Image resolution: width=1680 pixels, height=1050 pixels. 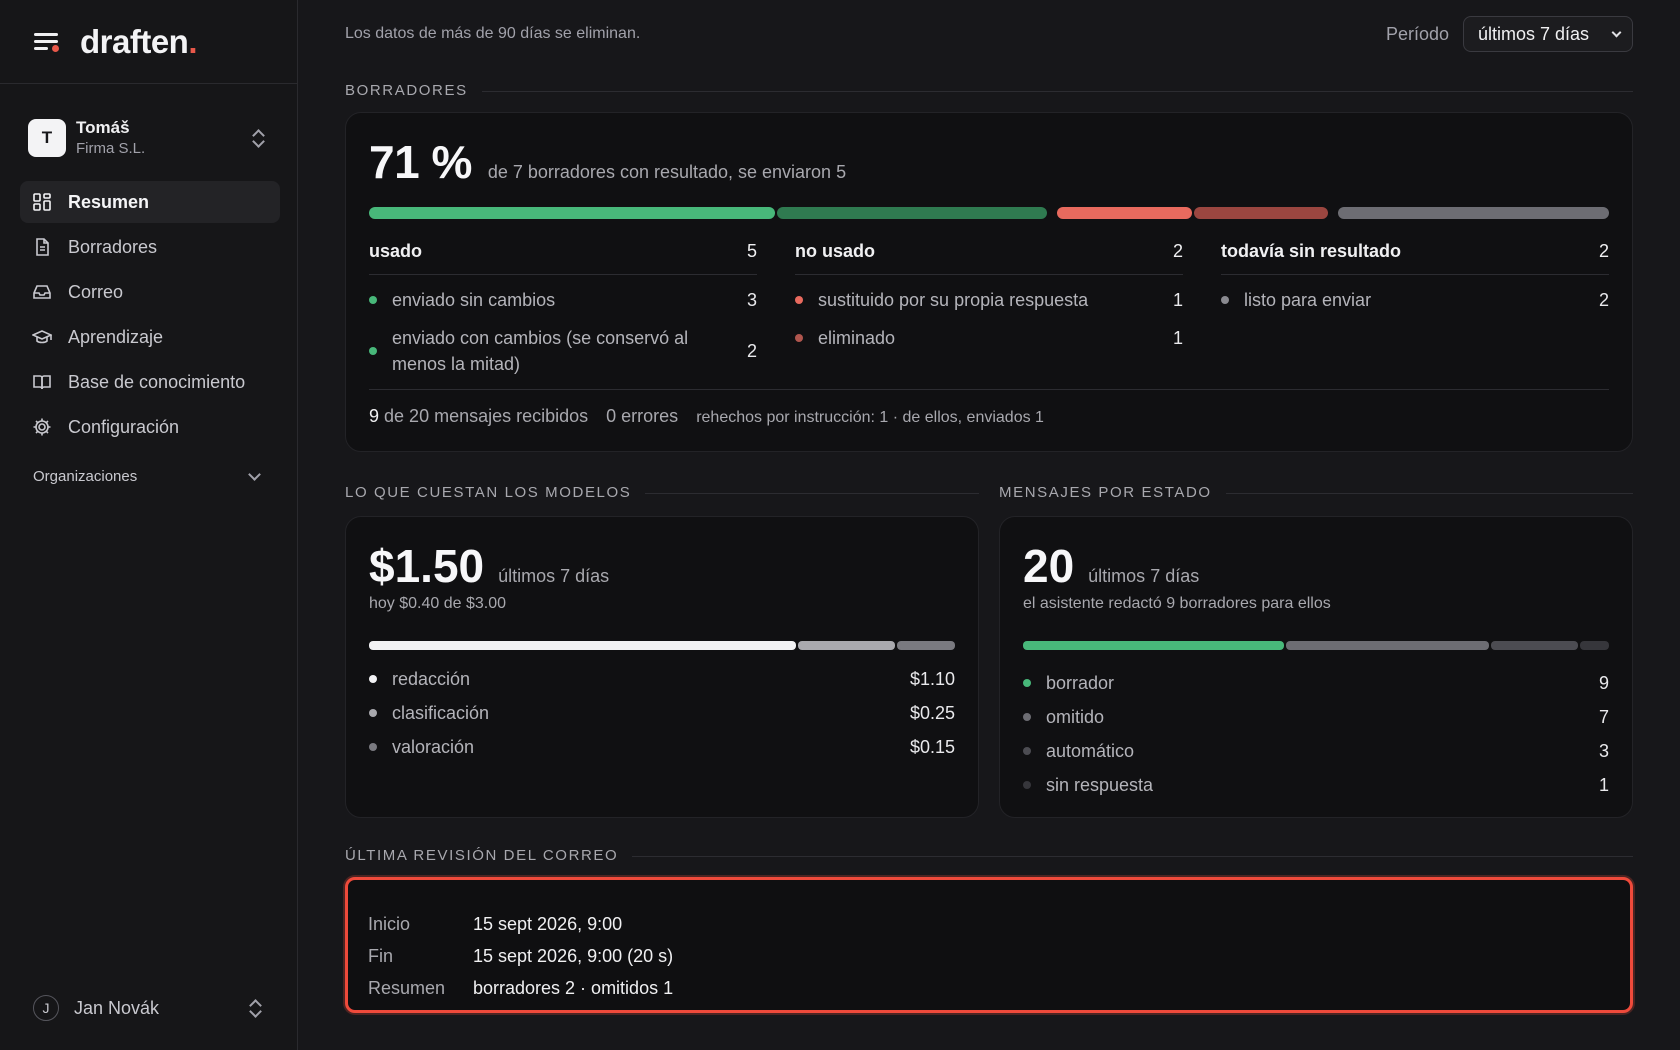 What do you see at coordinates (103, 127) in the screenshot?
I see `org-name: Tomáš` at bounding box center [103, 127].